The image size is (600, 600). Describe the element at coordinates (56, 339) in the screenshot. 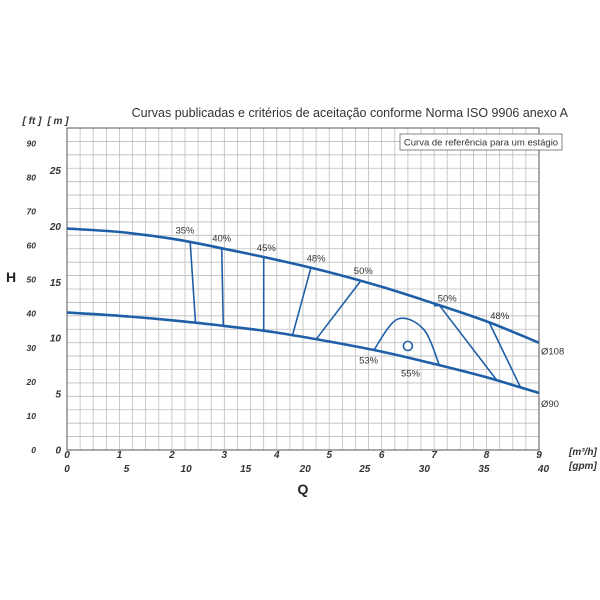

I see `y-tick-label-m: 10` at that location.